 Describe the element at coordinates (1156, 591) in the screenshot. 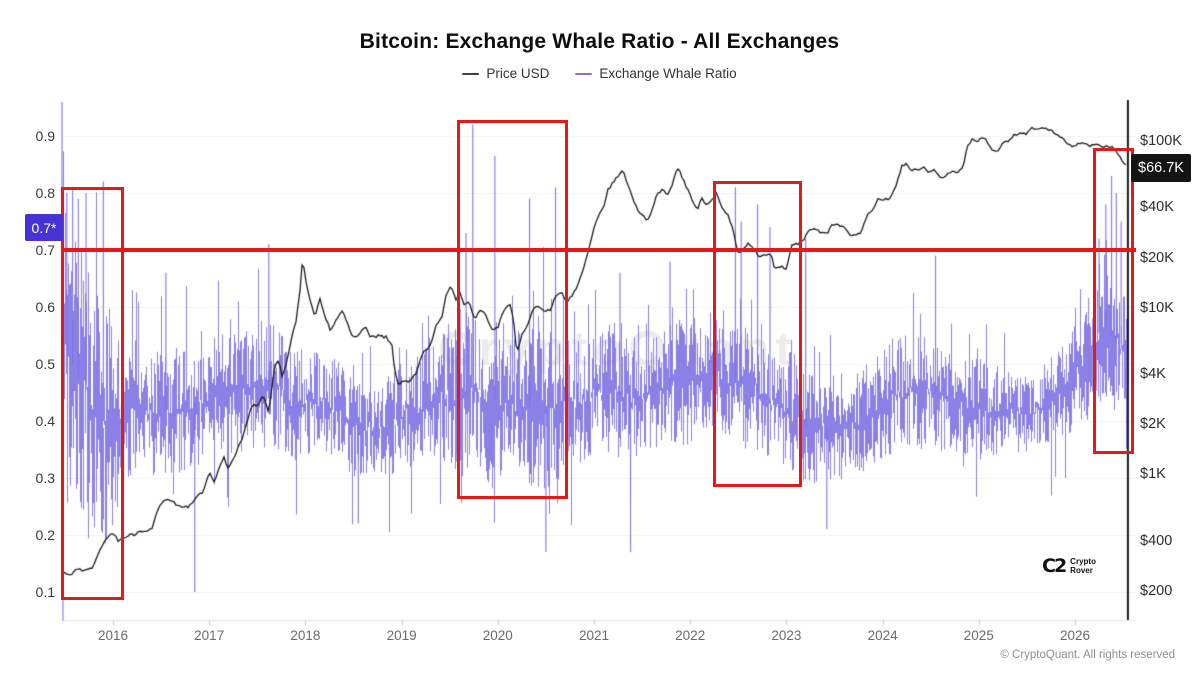

I see `y-right-tick: $200` at that location.